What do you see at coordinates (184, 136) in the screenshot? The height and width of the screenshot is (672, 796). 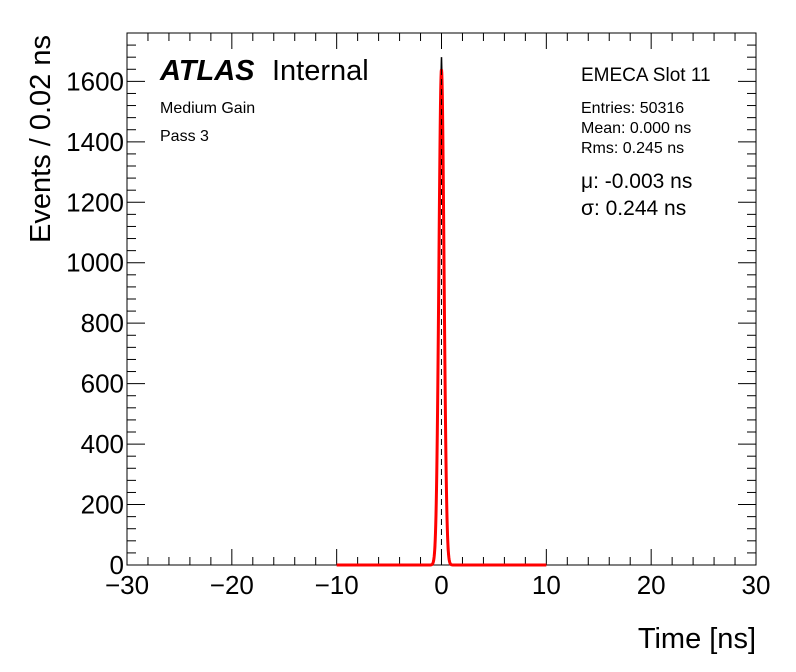 I see `pass-label: Pass 3` at bounding box center [184, 136].